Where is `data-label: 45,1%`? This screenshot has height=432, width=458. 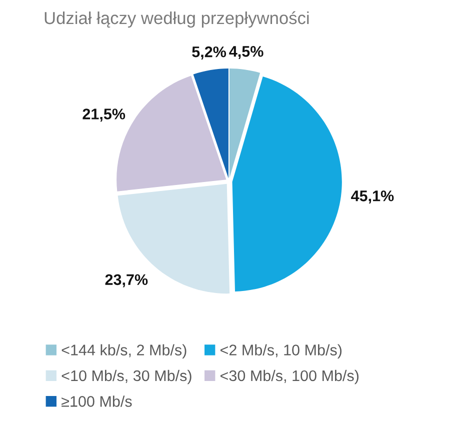 data-label: 45,1% is located at coordinates (372, 197).